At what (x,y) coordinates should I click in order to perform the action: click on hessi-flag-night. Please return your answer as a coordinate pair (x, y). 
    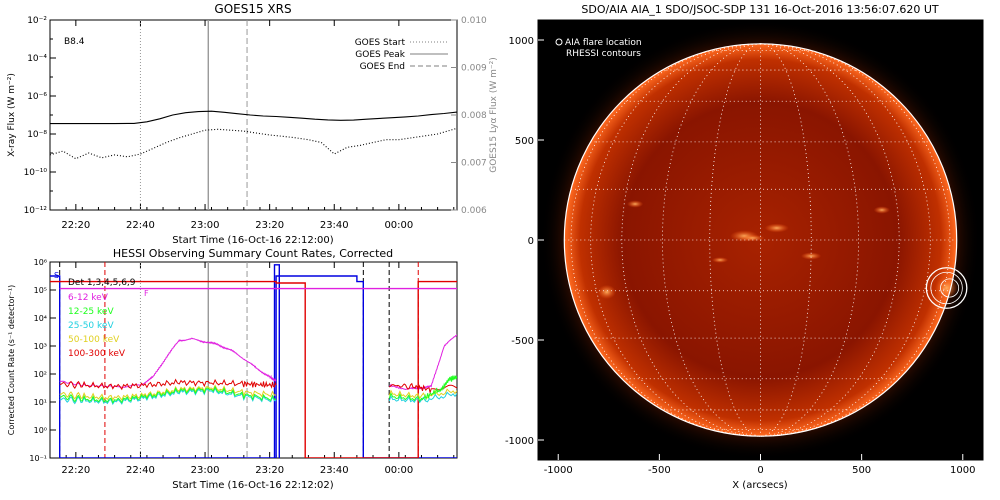
    Looking at the image, I should click on (276, 361).